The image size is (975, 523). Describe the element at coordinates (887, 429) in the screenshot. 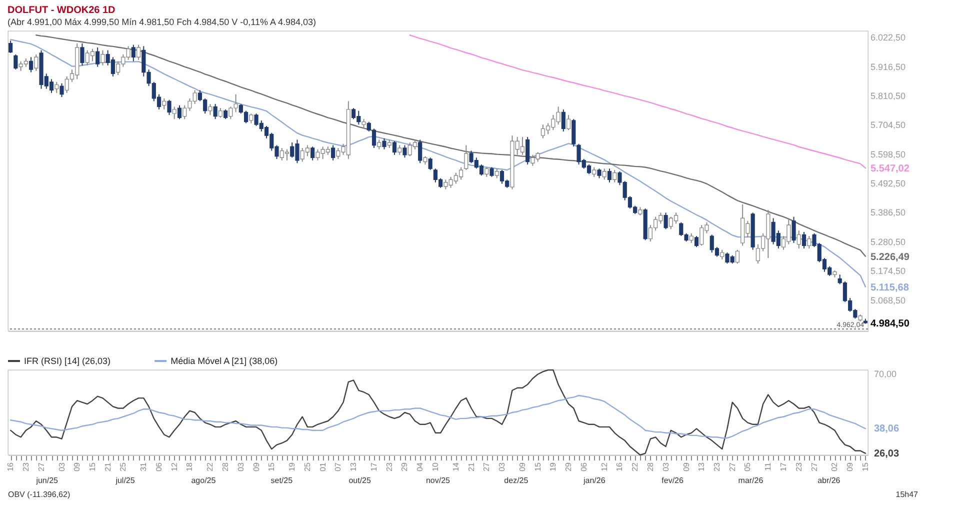

I see `text: 38,06` at that location.